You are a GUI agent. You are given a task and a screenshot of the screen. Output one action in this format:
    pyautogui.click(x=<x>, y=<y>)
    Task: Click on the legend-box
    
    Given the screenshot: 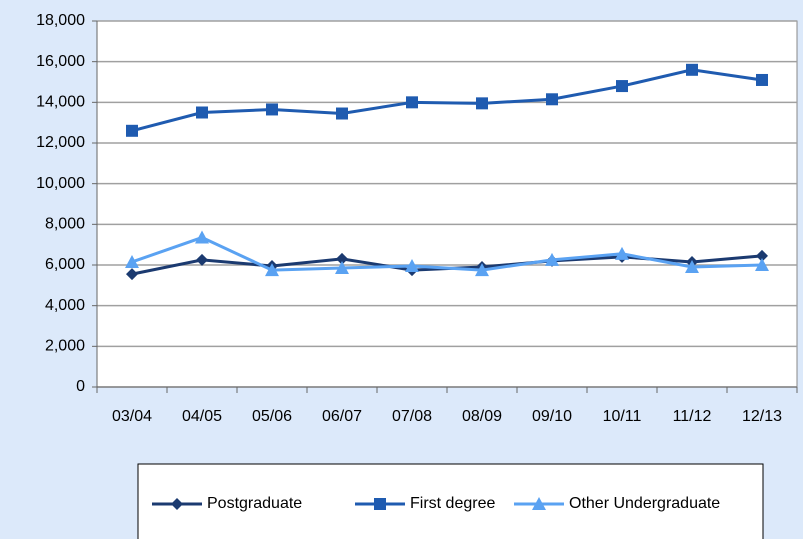 What is the action you would take?
    pyautogui.click(x=450, y=501)
    